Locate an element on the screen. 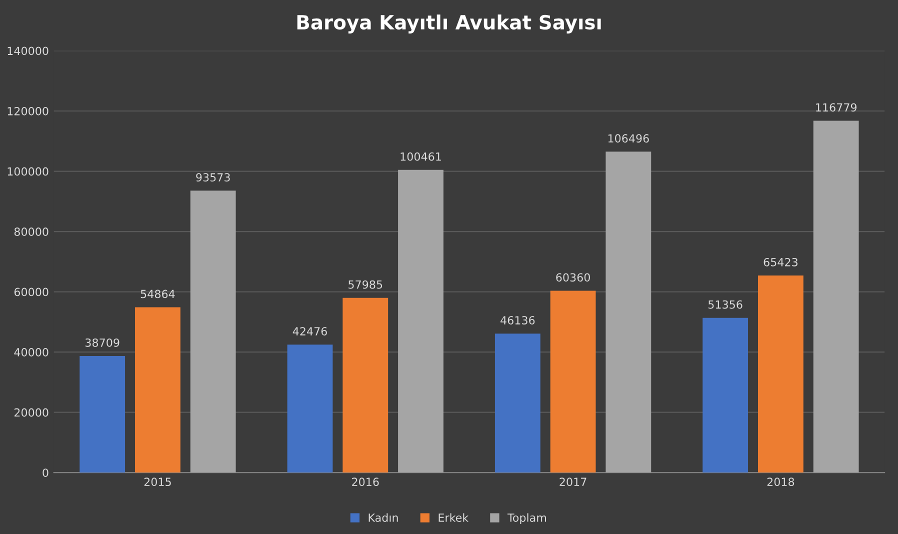 This screenshot has width=898, height=534. x-tick-label: 2015 is located at coordinates (157, 482).